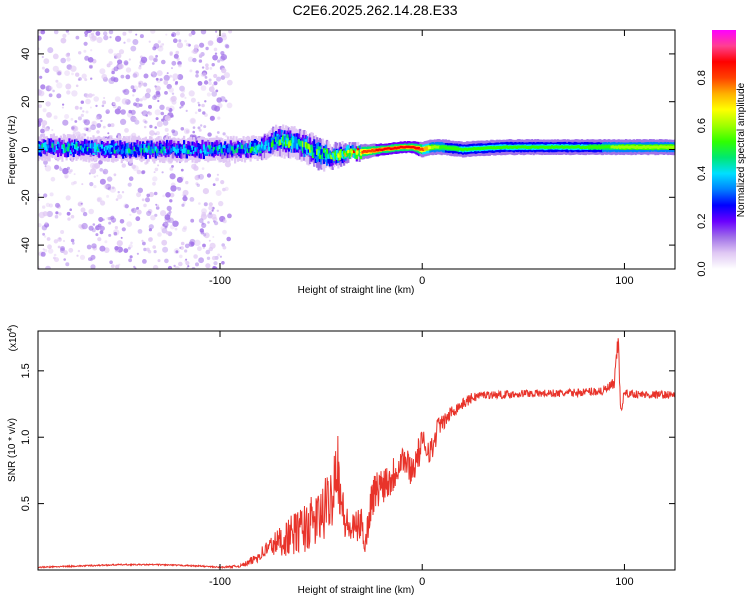  Describe the element at coordinates (741, 149) in the screenshot. I see `colorbar-label: Normalized spectral amplitude` at that location.